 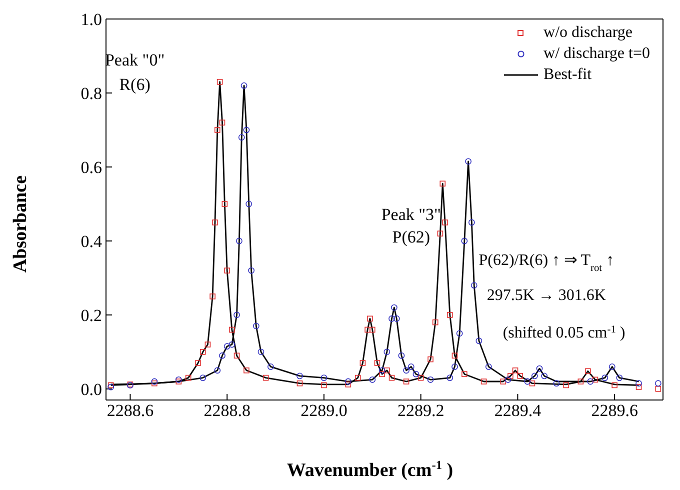 What do you see at coordinates (546, 263) in the screenshot?
I see `annotation: P(62)/R(6) ↑ ⇒ T$_{rot}$ ↑` at bounding box center [546, 263].